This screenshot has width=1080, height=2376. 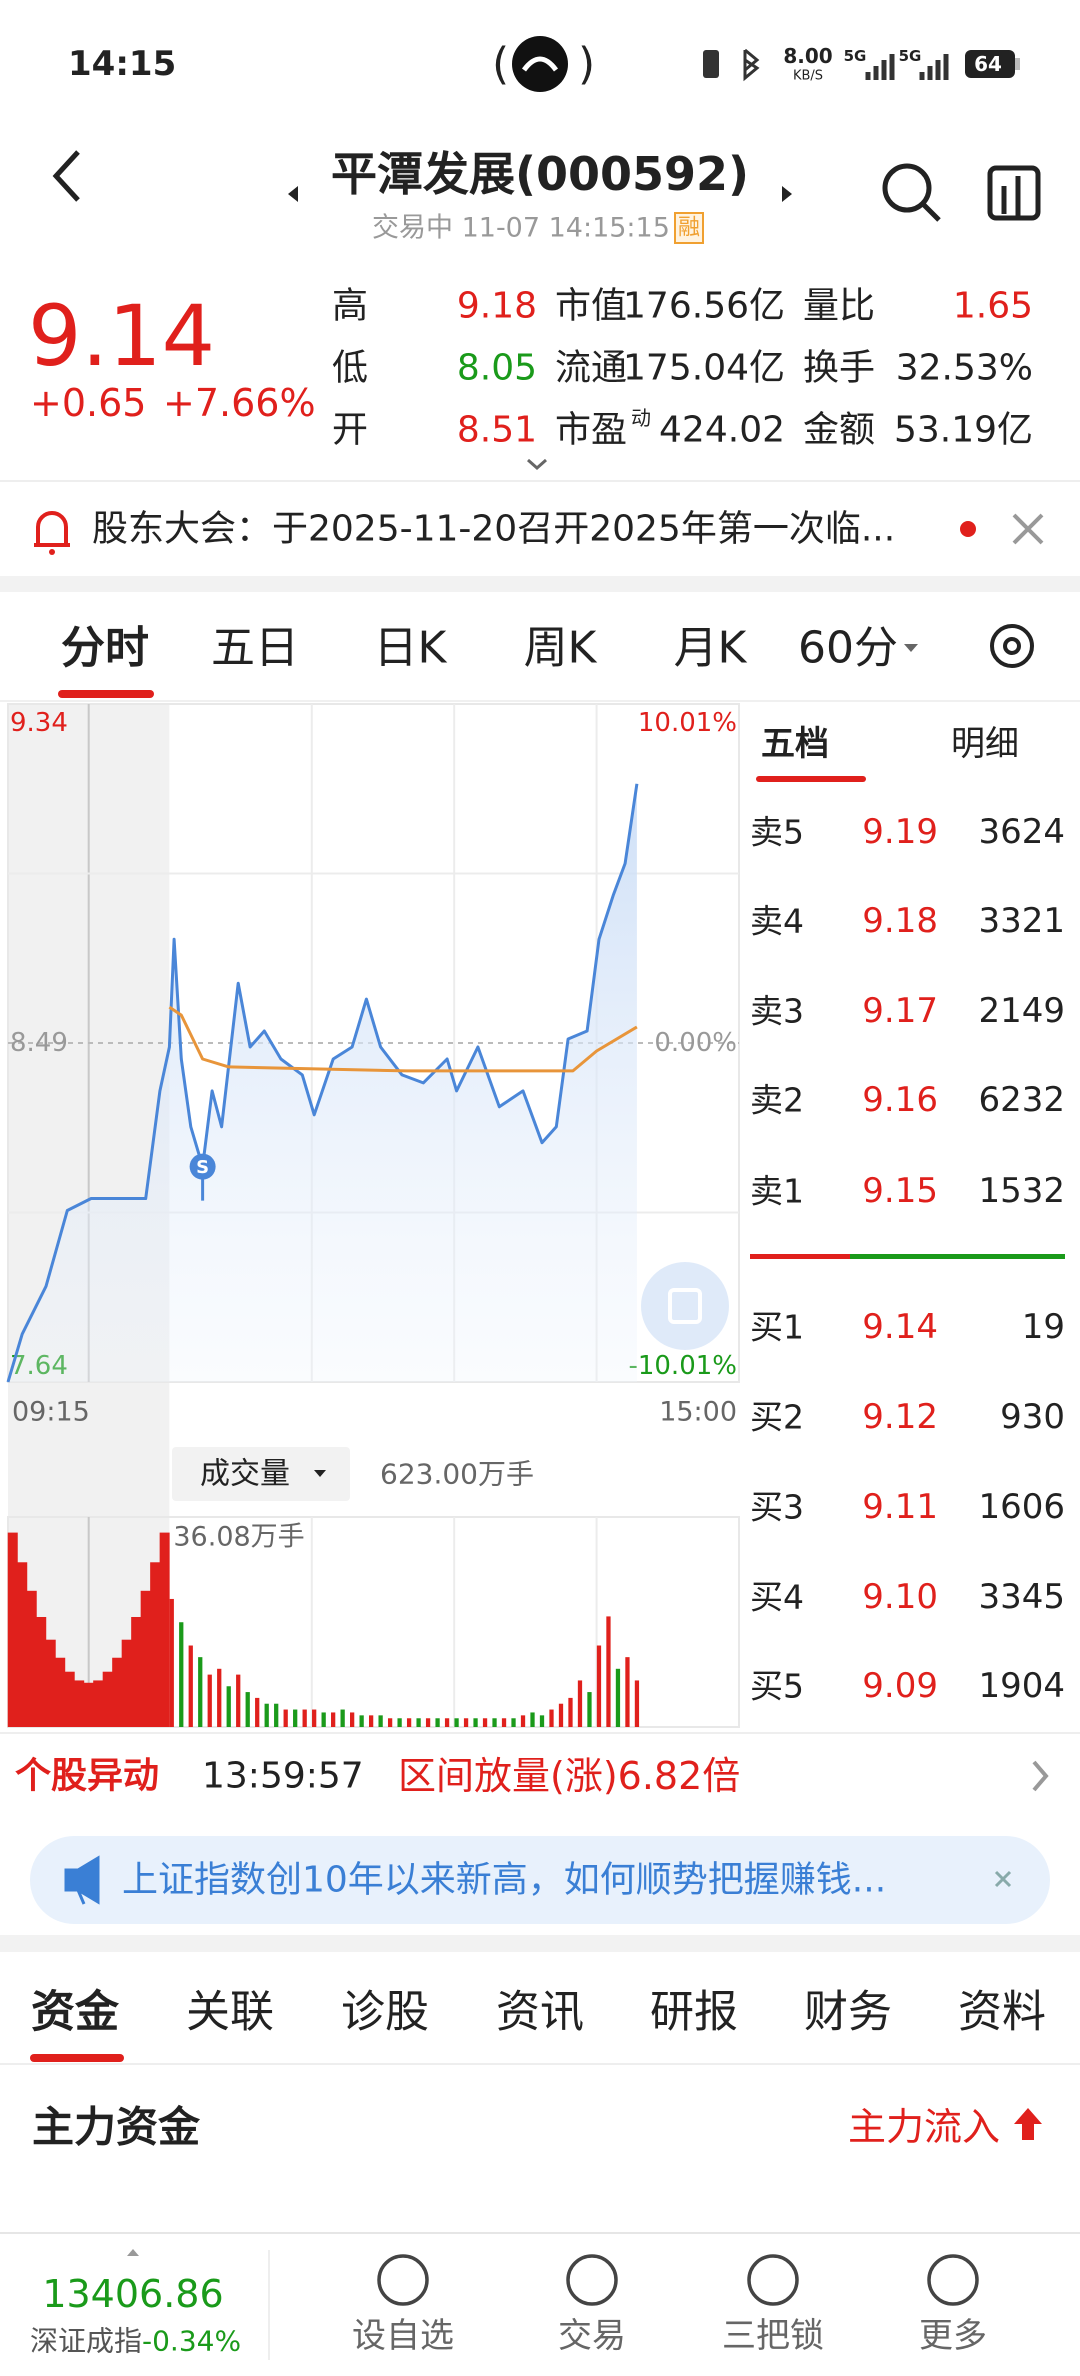 I want to click on period-tab: 月K, so click(x=711, y=648).